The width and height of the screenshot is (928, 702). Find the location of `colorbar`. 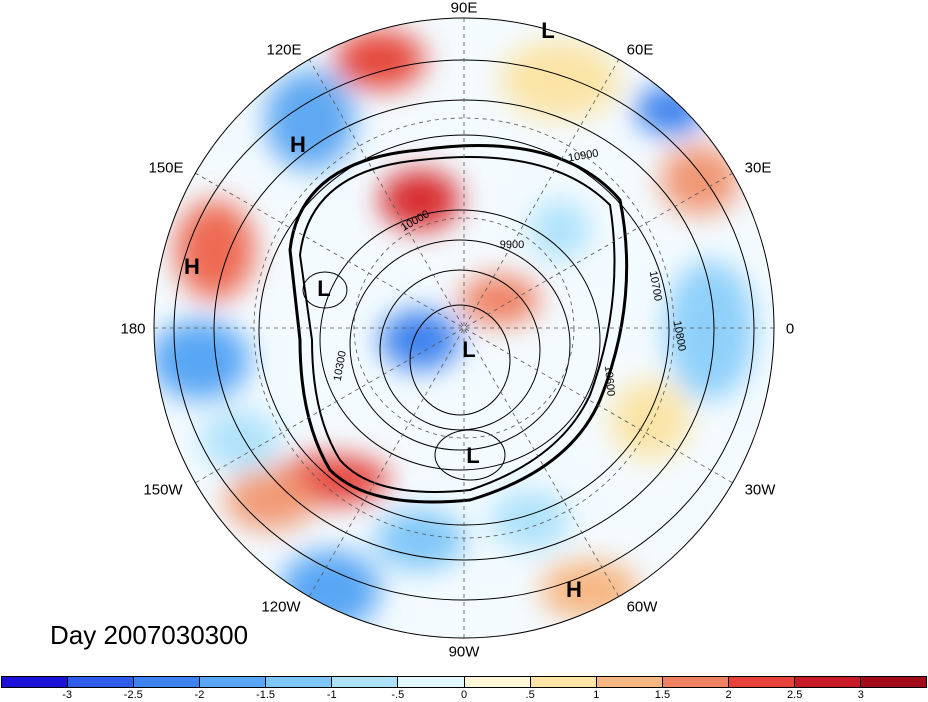

colorbar is located at coordinates (464, 682).